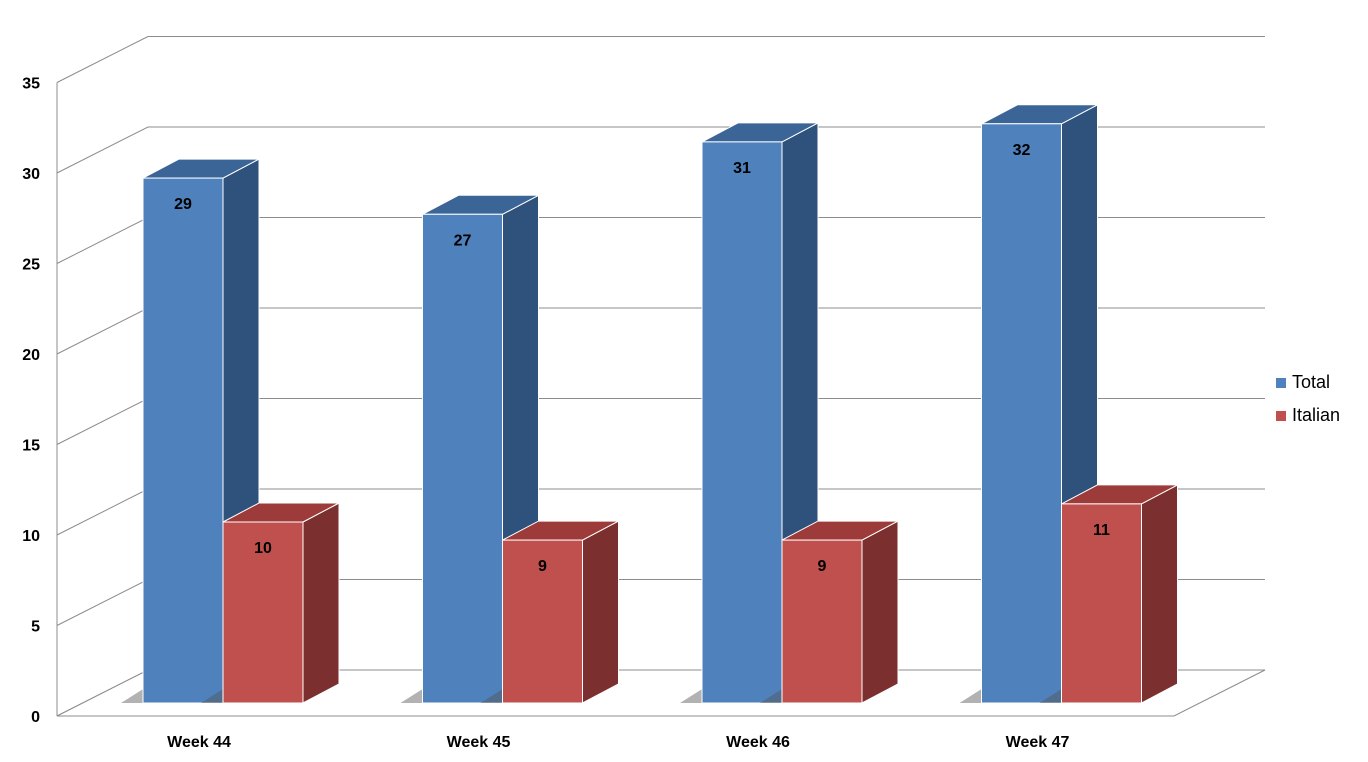 This screenshot has height=762, width=1368. What do you see at coordinates (1281, 382) in the screenshot?
I see `legend-swatch-total` at bounding box center [1281, 382].